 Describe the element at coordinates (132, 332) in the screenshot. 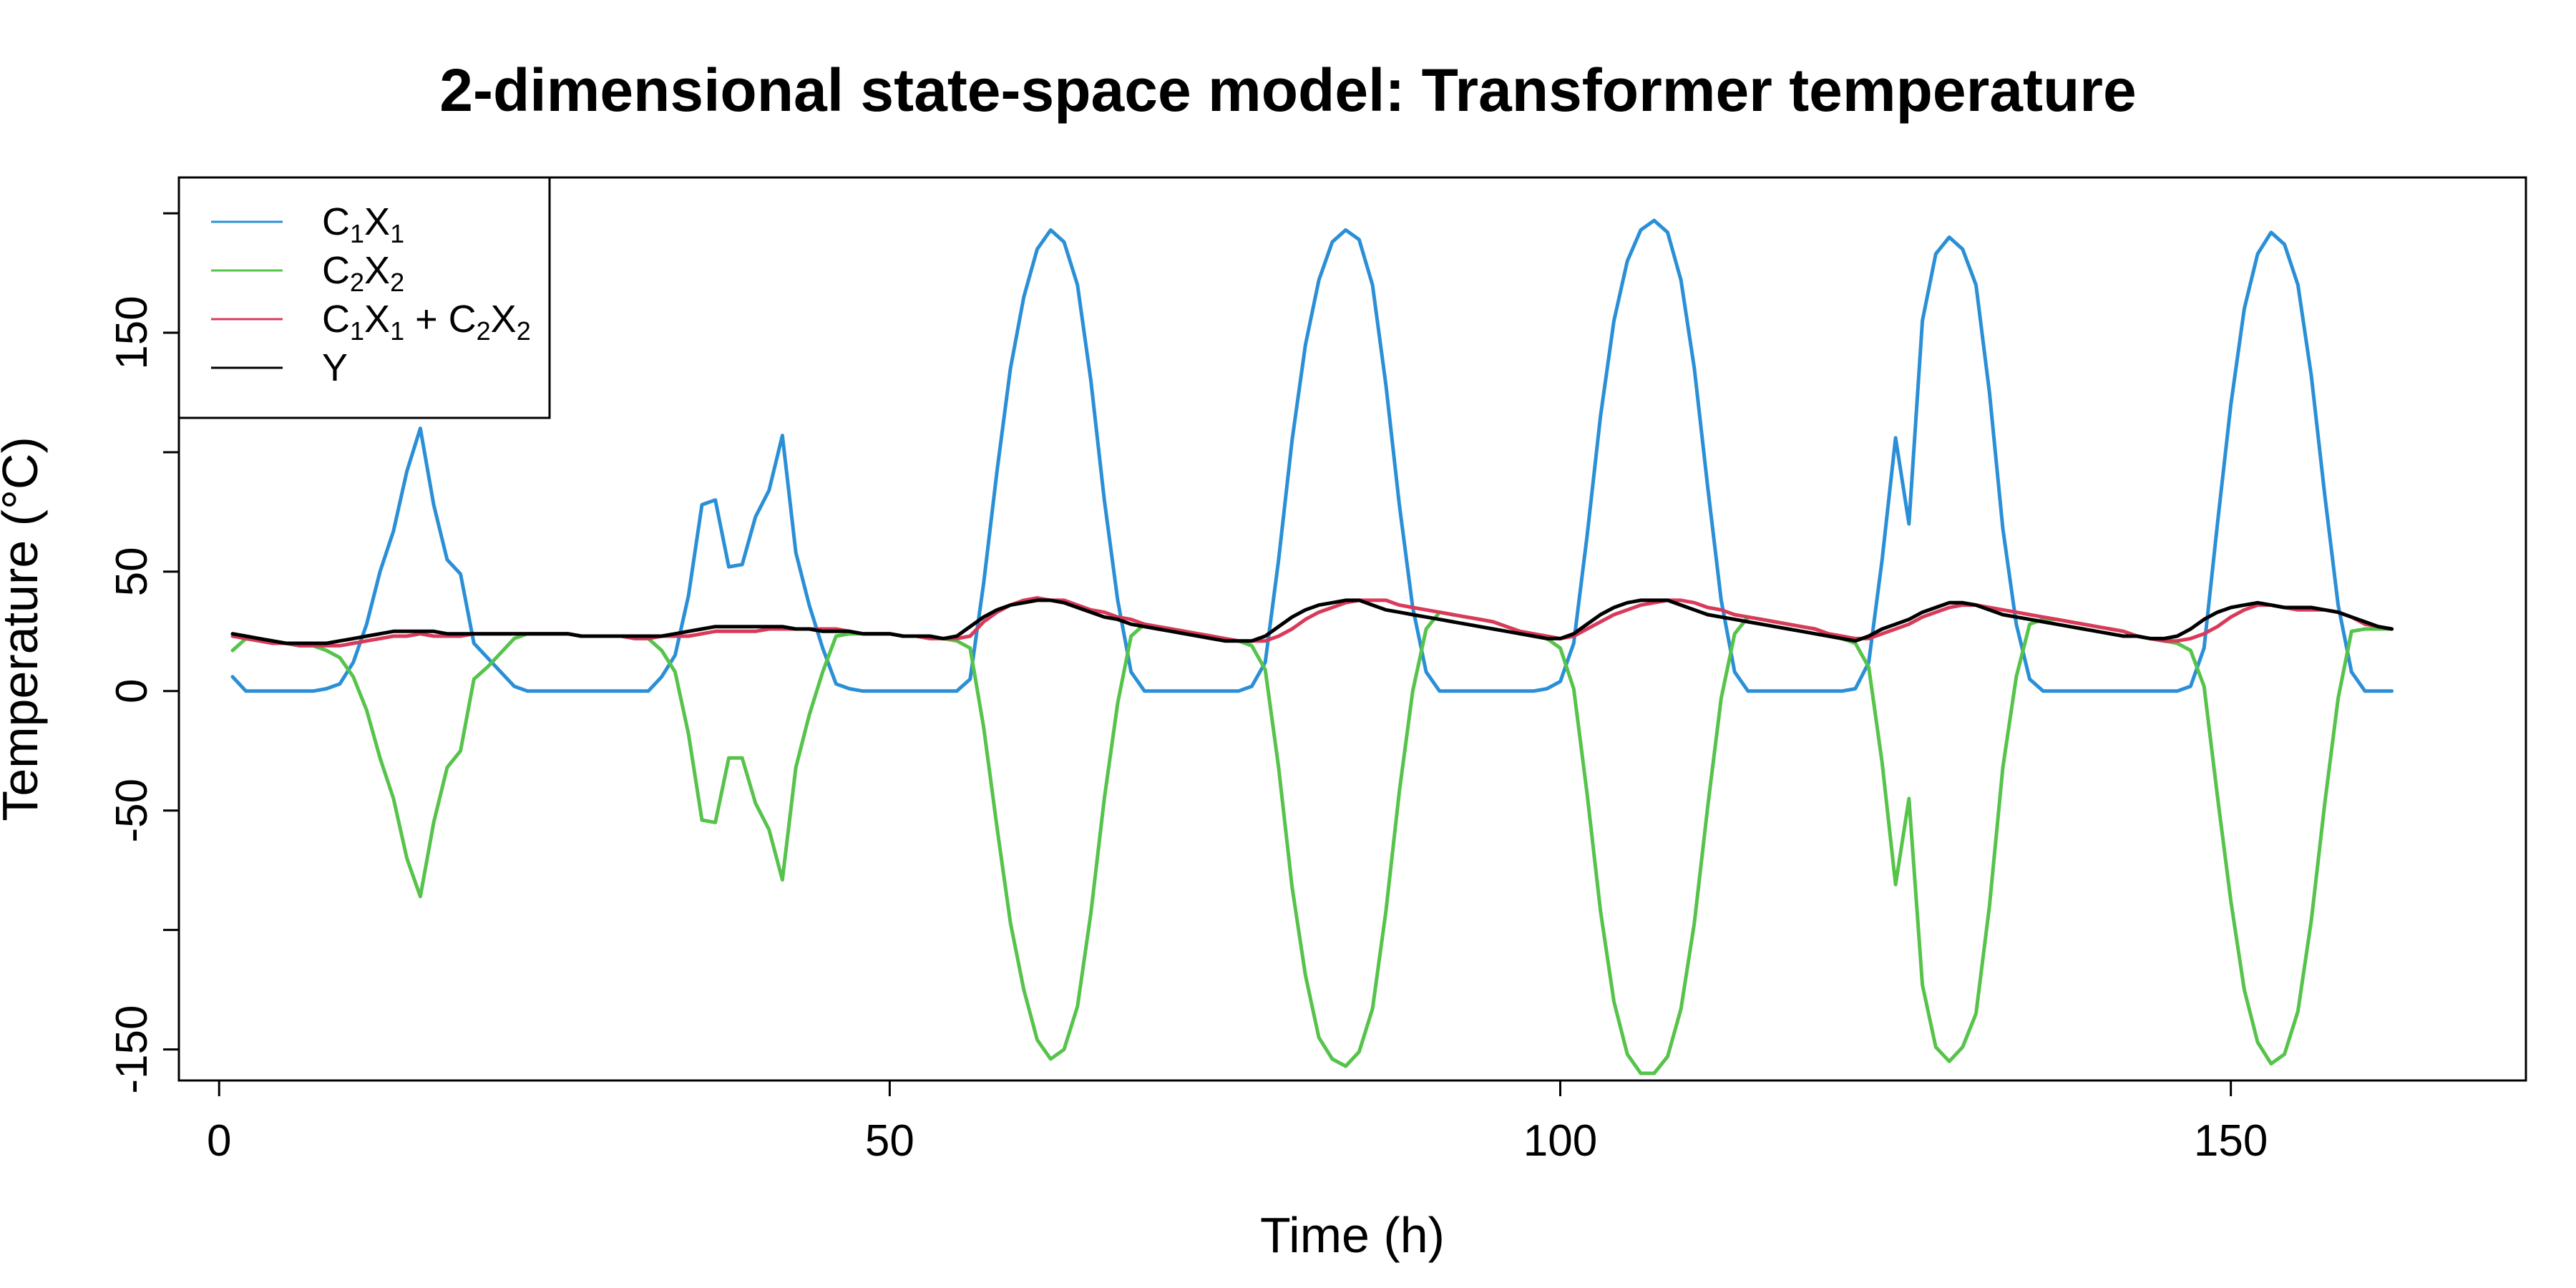

I see `y-tick-label: 150` at that location.